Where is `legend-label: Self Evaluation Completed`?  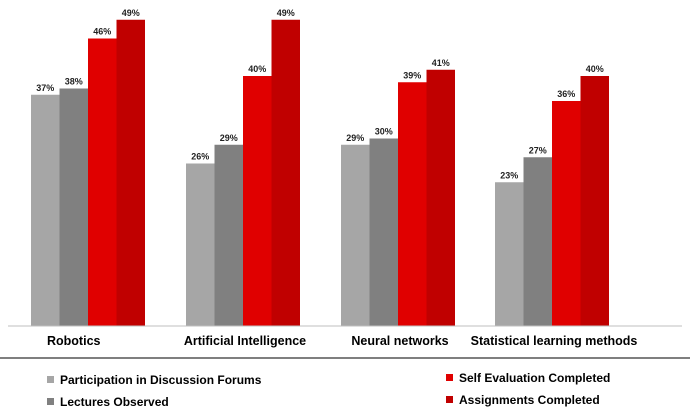 legend-label: Self Evaluation Completed is located at coordinates (534, 378).